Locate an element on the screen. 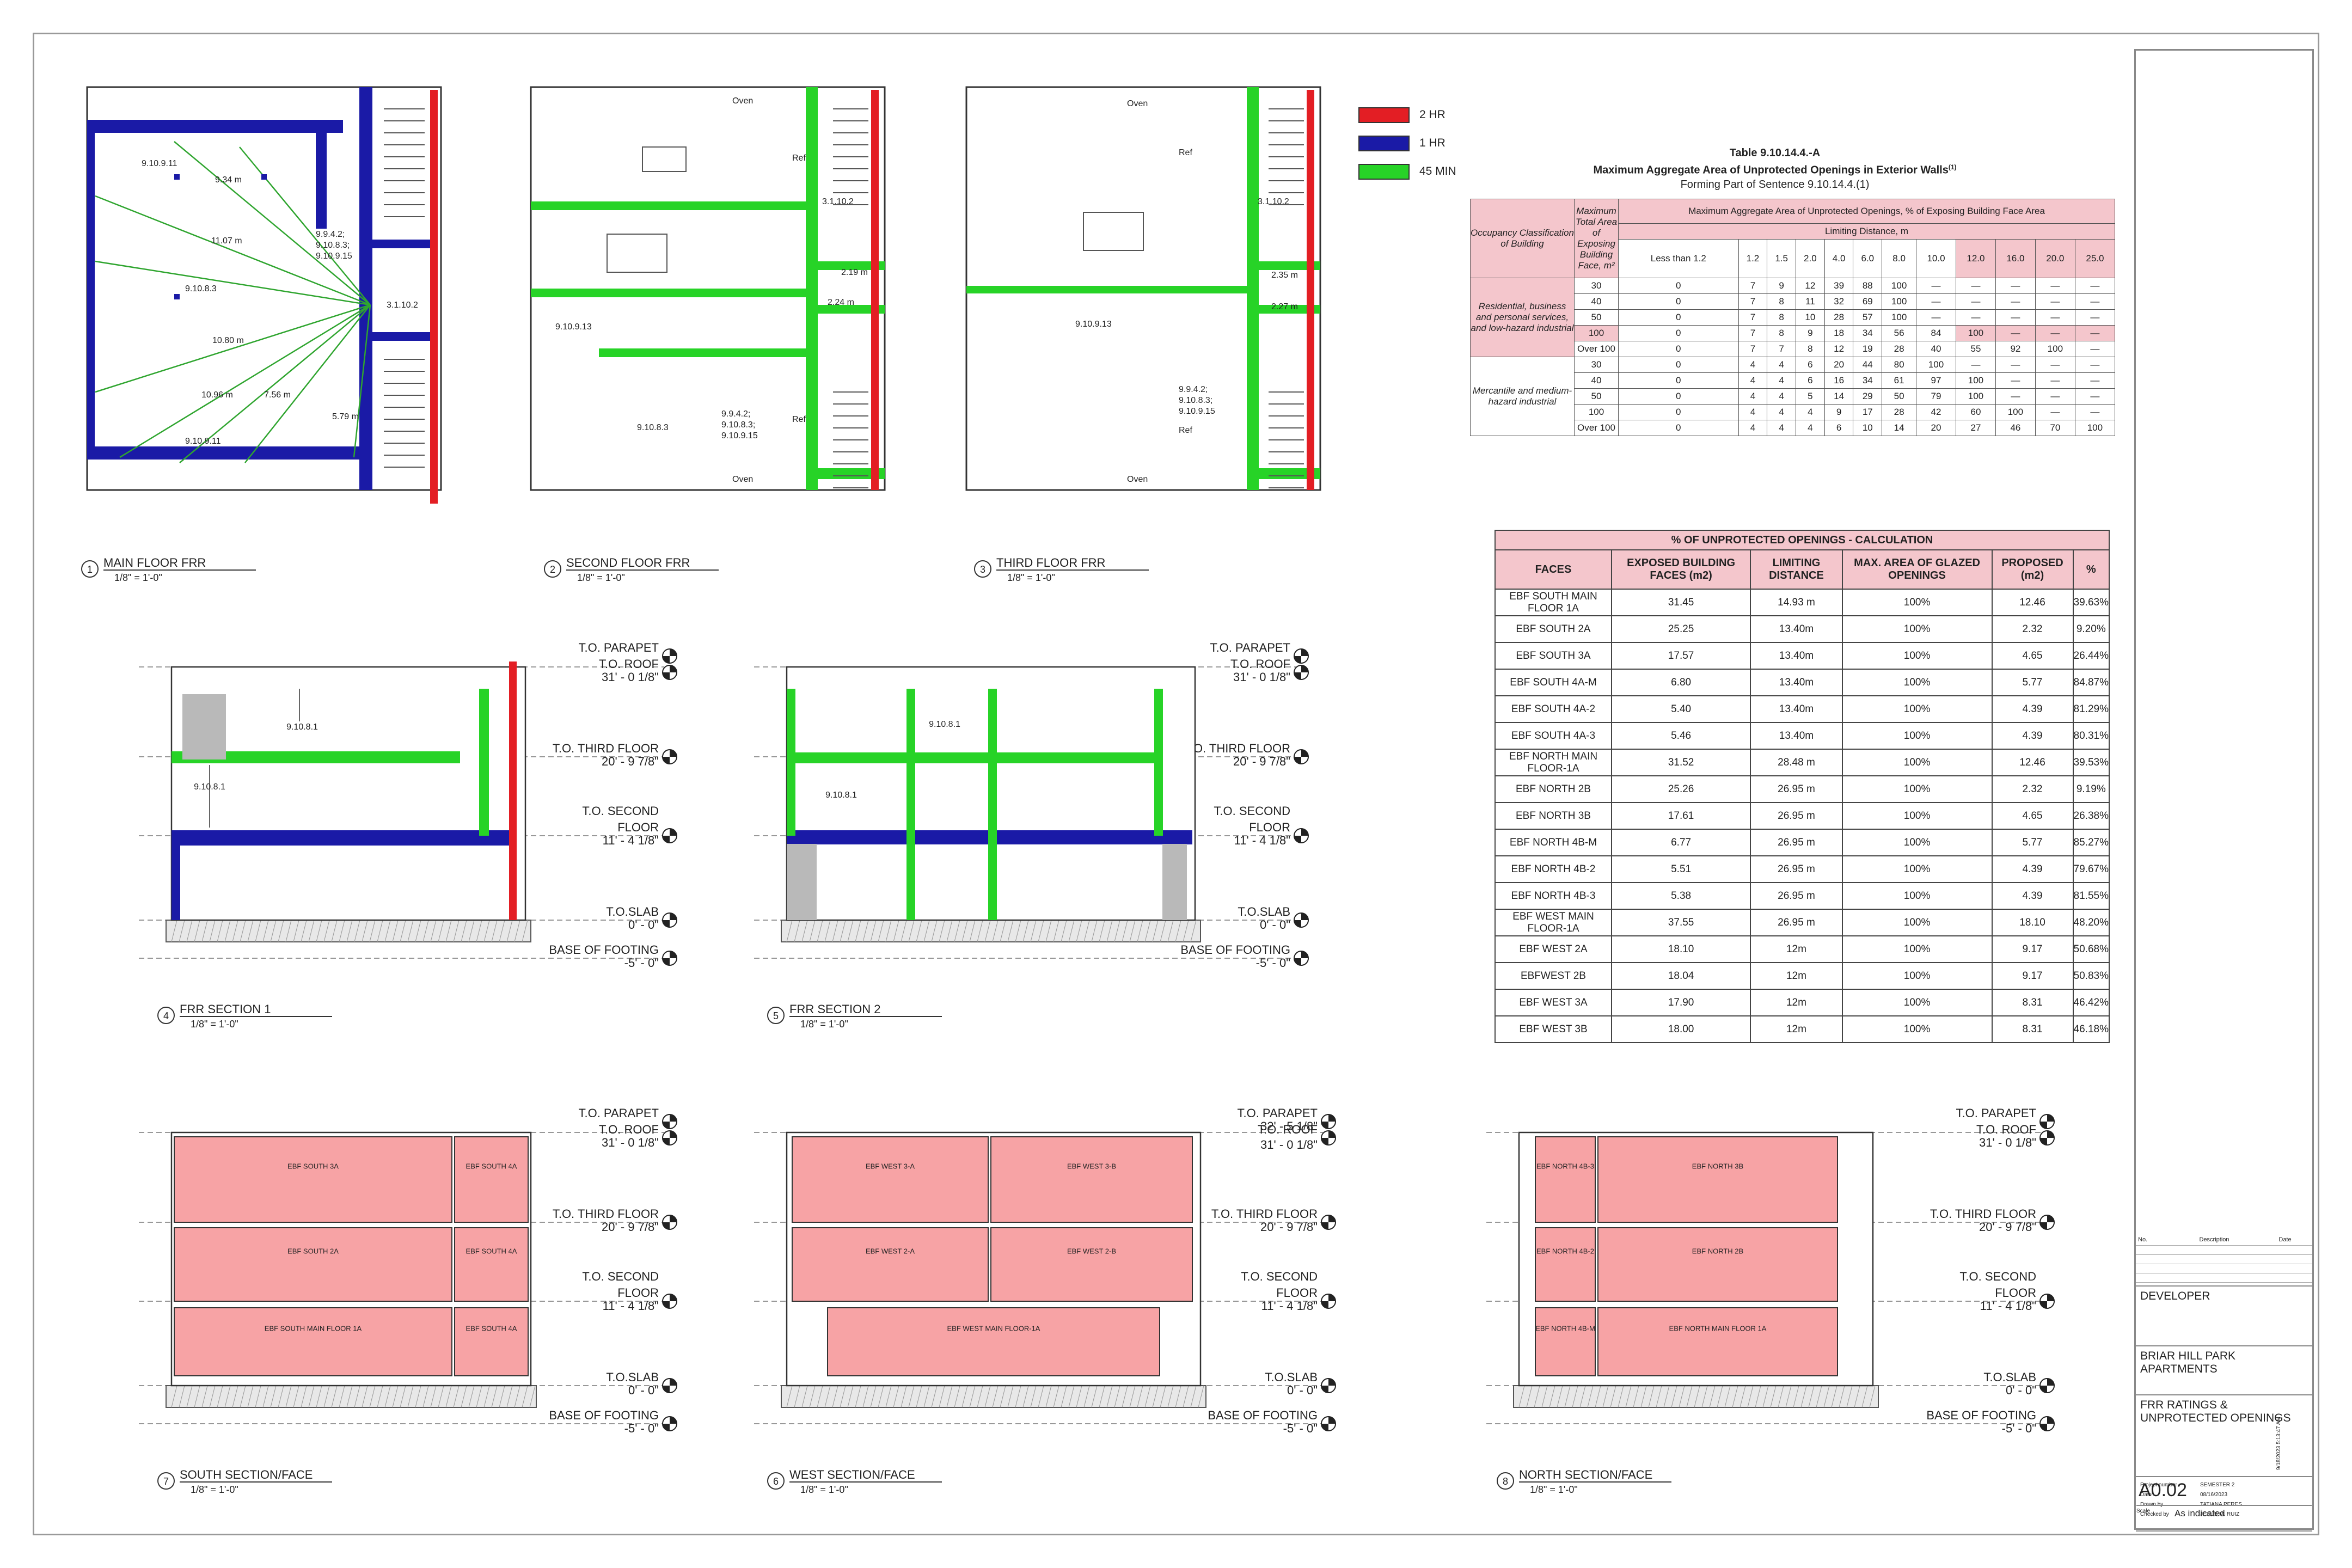 The height and width of the screenshot is (1568, 2352). view-title: 7 SOUTH SECTION/FACE 1/8" = 1'-0" is located at coordinates (244, 1481).